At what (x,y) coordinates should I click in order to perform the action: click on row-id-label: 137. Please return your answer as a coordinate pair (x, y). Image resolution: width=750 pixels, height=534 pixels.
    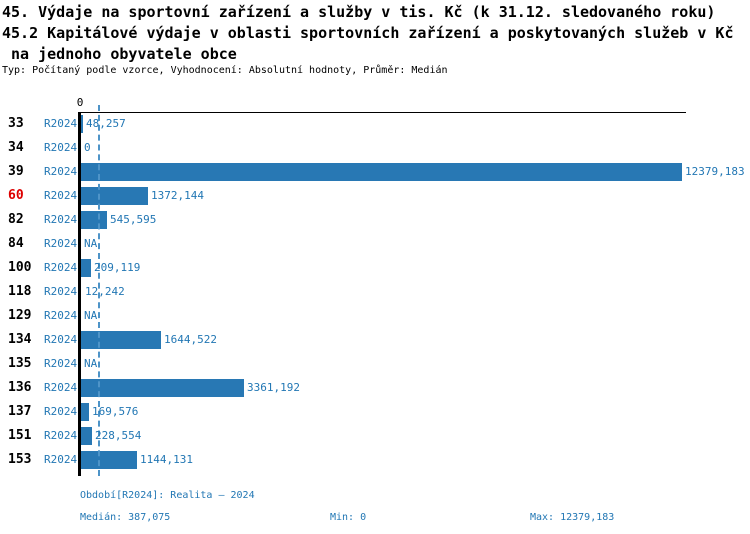
    Looking at the image, I should click on (20, 411).